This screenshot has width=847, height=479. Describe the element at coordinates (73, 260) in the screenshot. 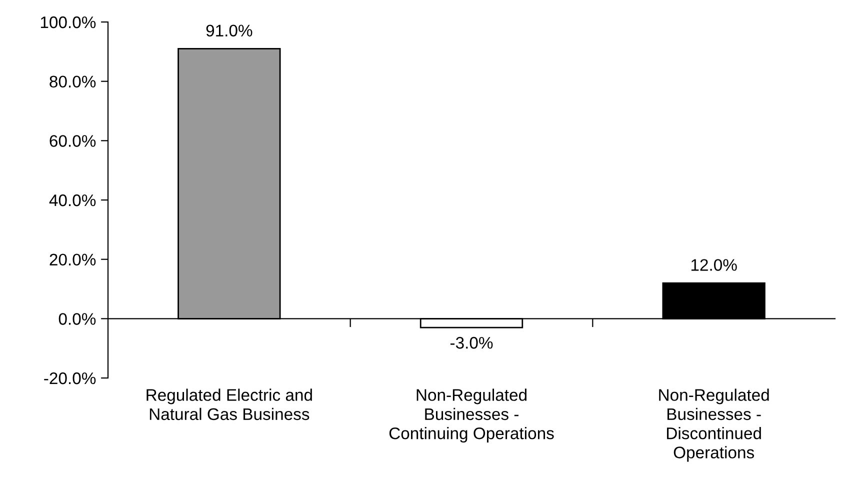

I see `y-tick-label: 20.0%` at that location.